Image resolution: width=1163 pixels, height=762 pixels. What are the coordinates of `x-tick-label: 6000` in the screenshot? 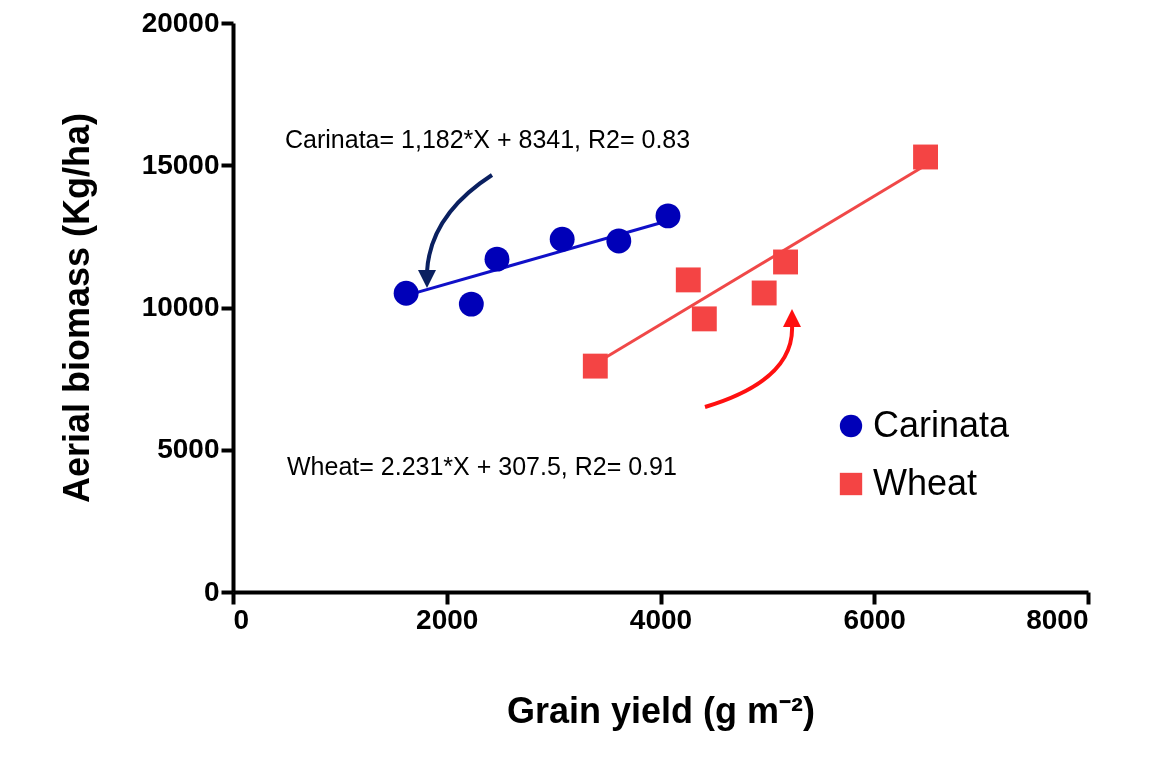 It's located at (874, 619).